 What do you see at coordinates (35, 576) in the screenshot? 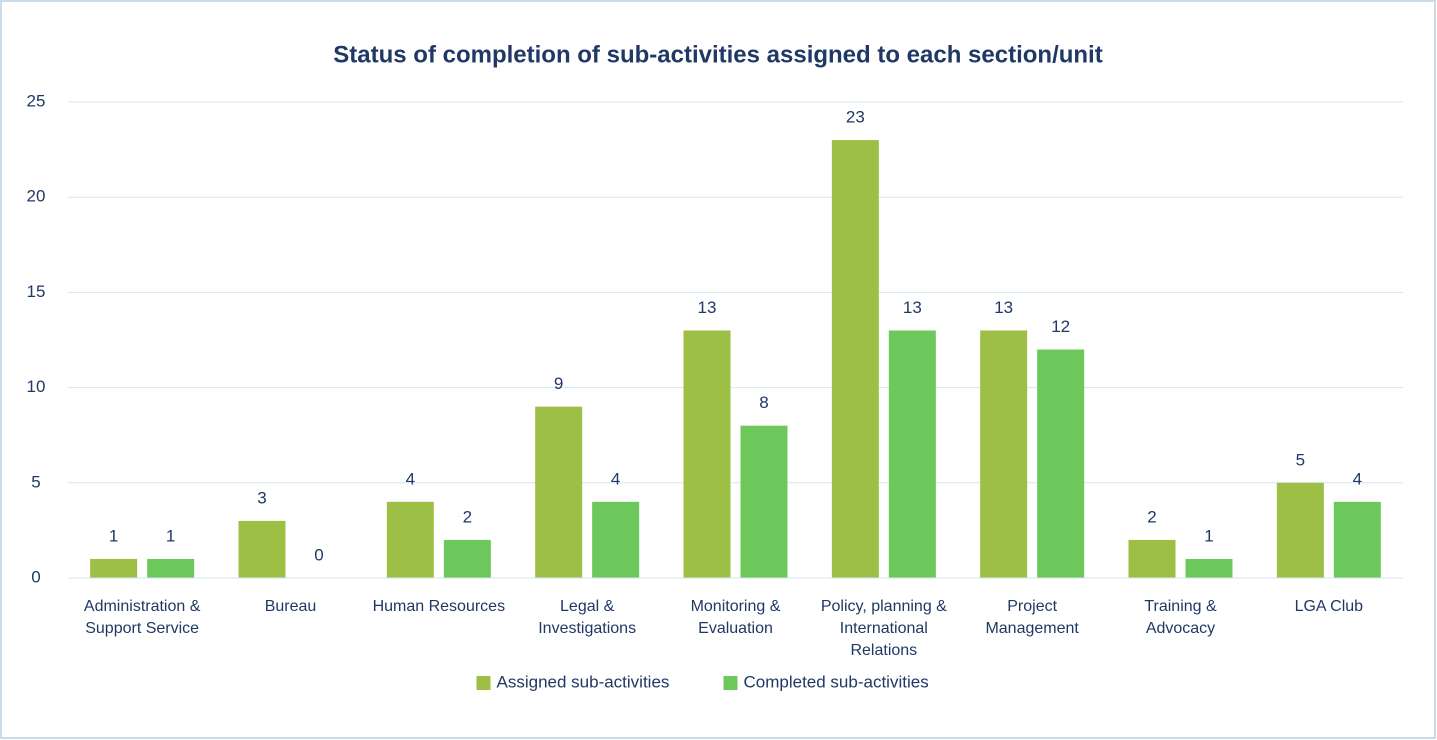
I see `y-tick-label: 0` at bounding box center [35, 576].